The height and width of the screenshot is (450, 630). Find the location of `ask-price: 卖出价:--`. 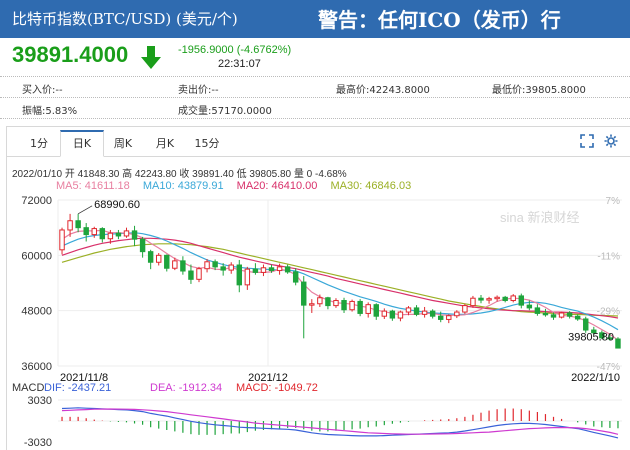

ask-price: 卖出价:-- is located at coordinates (198, 90).